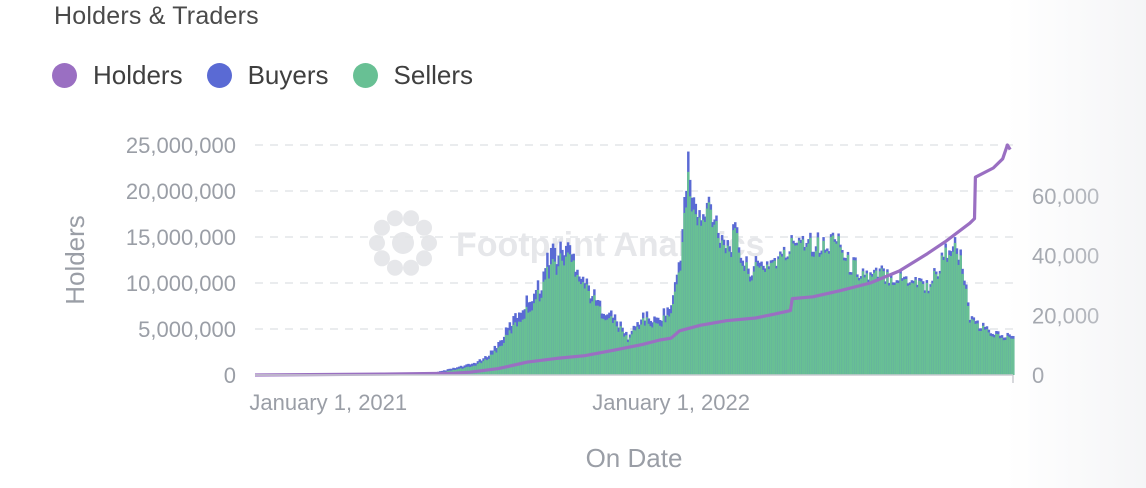  Describe the element at coordinates (328, 402) in the screenshot. I see `x-tick-label: January 1, 2021` at that location.